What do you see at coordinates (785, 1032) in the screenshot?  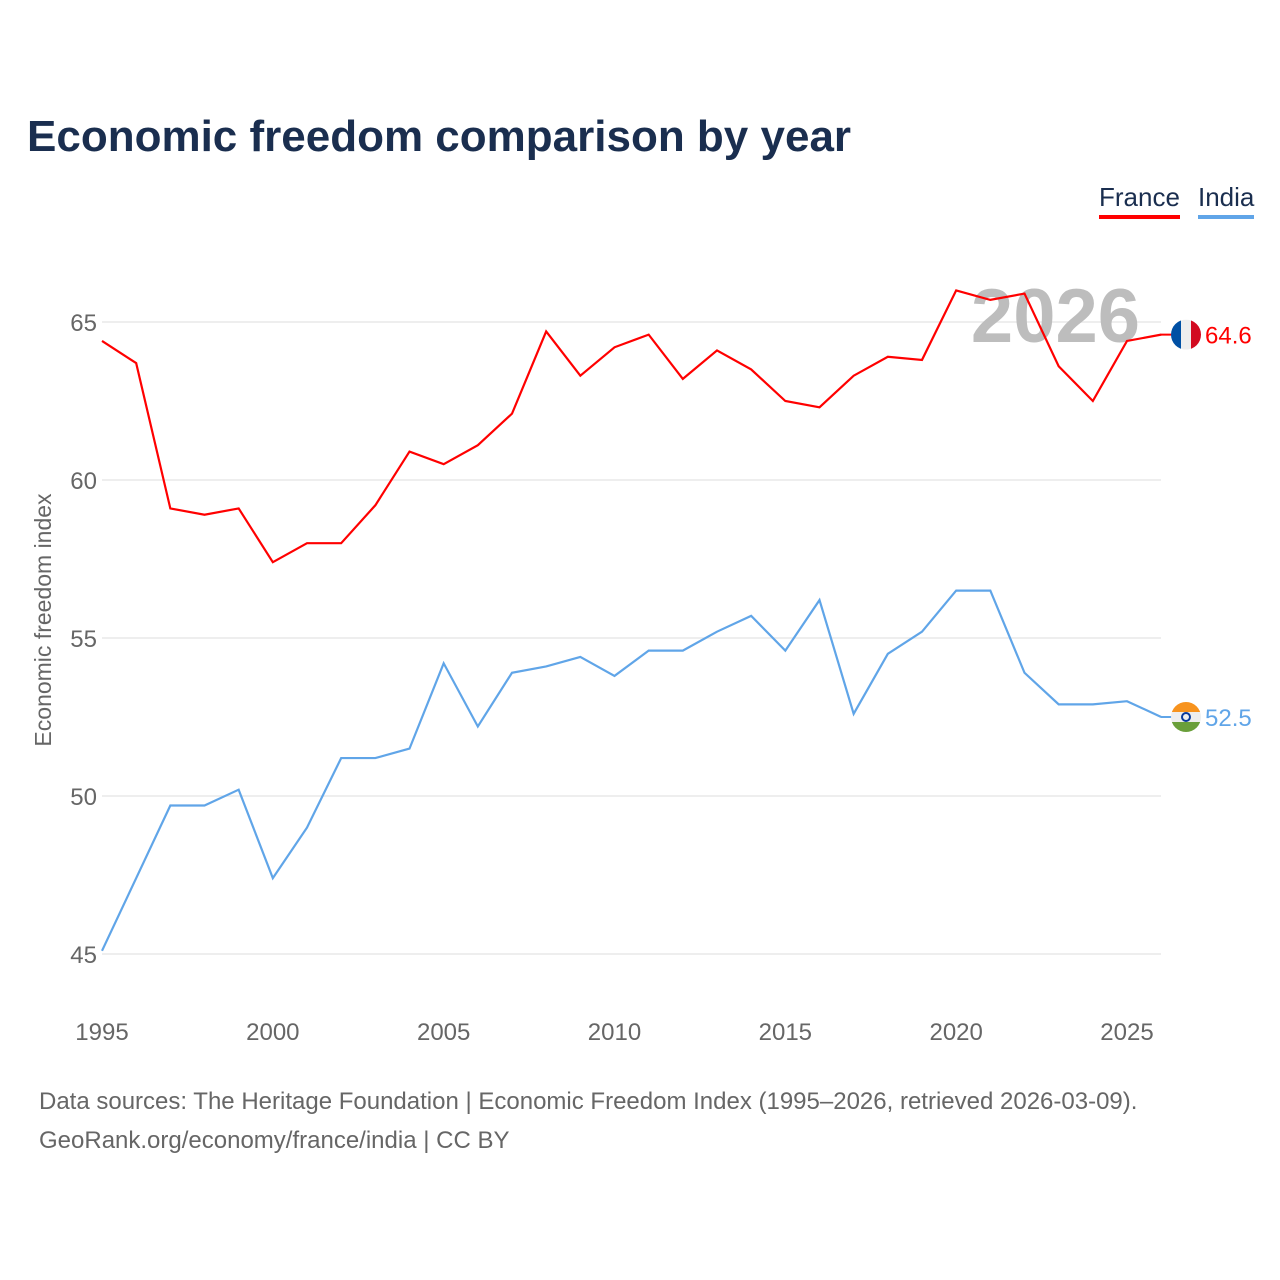 I see `x-tick-label: 2015` at bounding box center [785, 1032].